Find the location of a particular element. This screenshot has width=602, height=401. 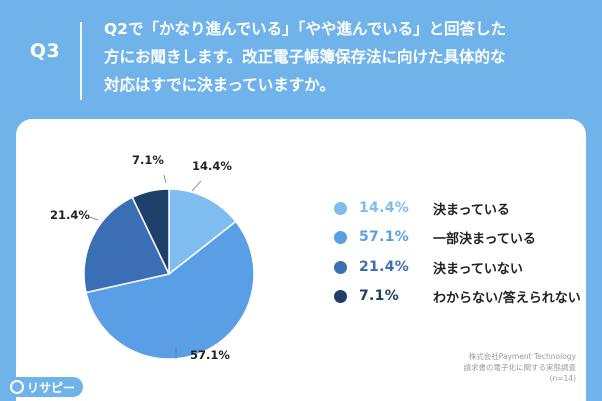

legend-item: 21.4% 決まっていない is located at coordinates (428, 267).